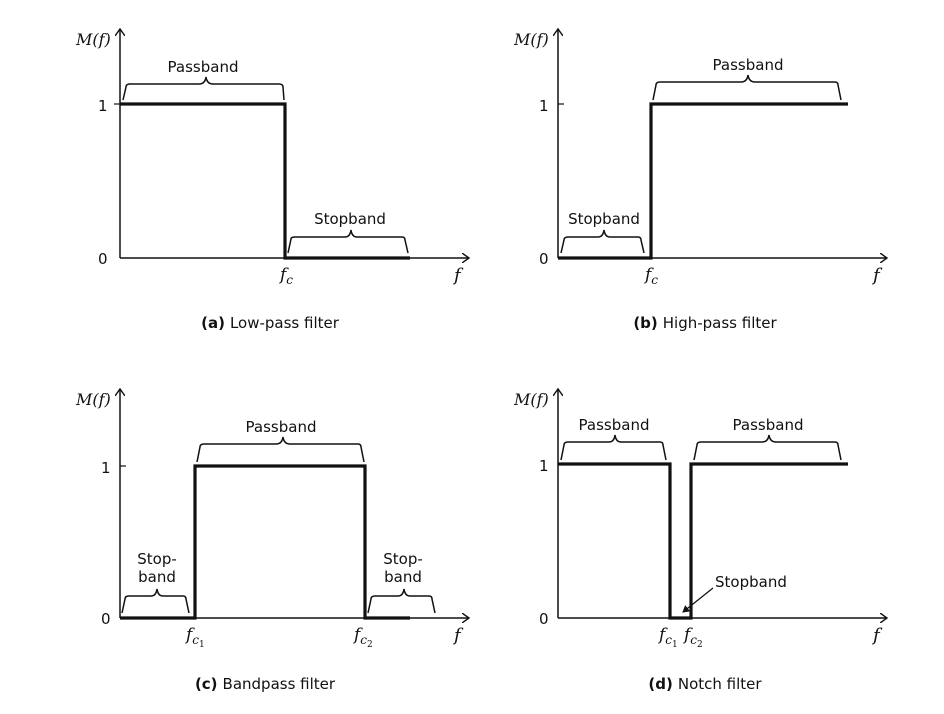  What do you see at coordinates (705, 684) in the screenshot?
I see `caption-notch: (d) Notch filter` at bounding box center [705, 684].